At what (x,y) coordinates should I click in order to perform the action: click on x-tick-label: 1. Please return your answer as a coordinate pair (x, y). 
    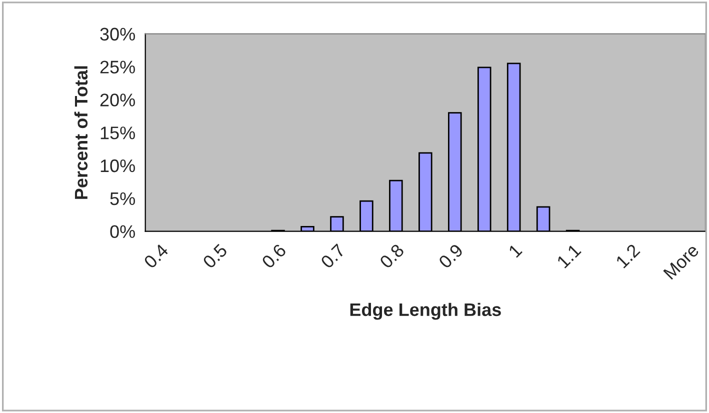
    Looking at the image, I should click on (515, 250).